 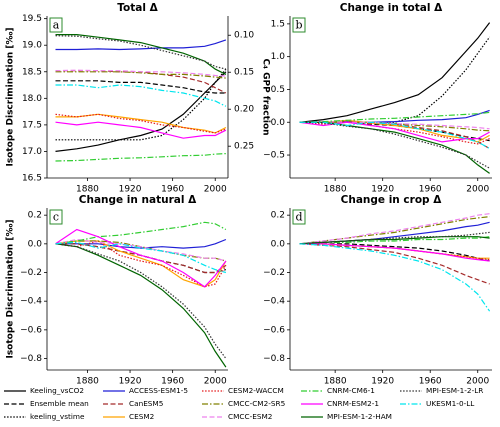 What do you see at coordinates (57, 390) in the screenshot?
I see `legend-label: Keeling_vsCO2` at bounding box center [57, 390].